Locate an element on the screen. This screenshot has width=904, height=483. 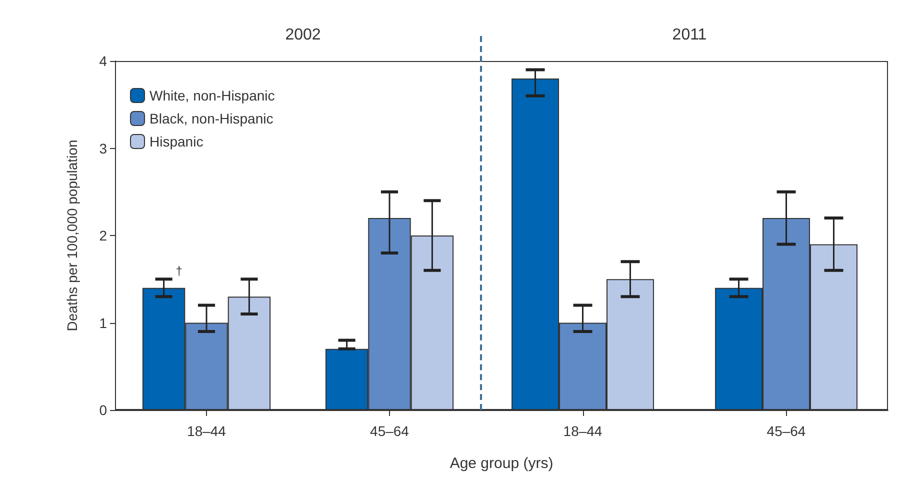
y-tick-label: 2 is located at coordinates (103, 236).